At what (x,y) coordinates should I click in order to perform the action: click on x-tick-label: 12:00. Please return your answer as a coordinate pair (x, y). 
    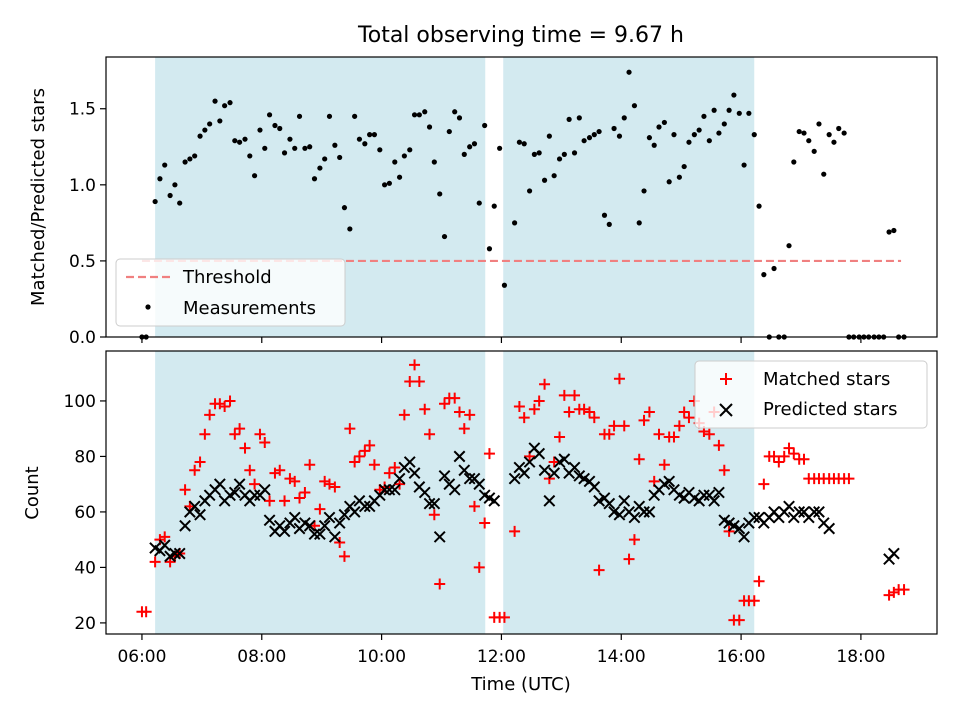
    Looking at the image, I should click on (501, 657).